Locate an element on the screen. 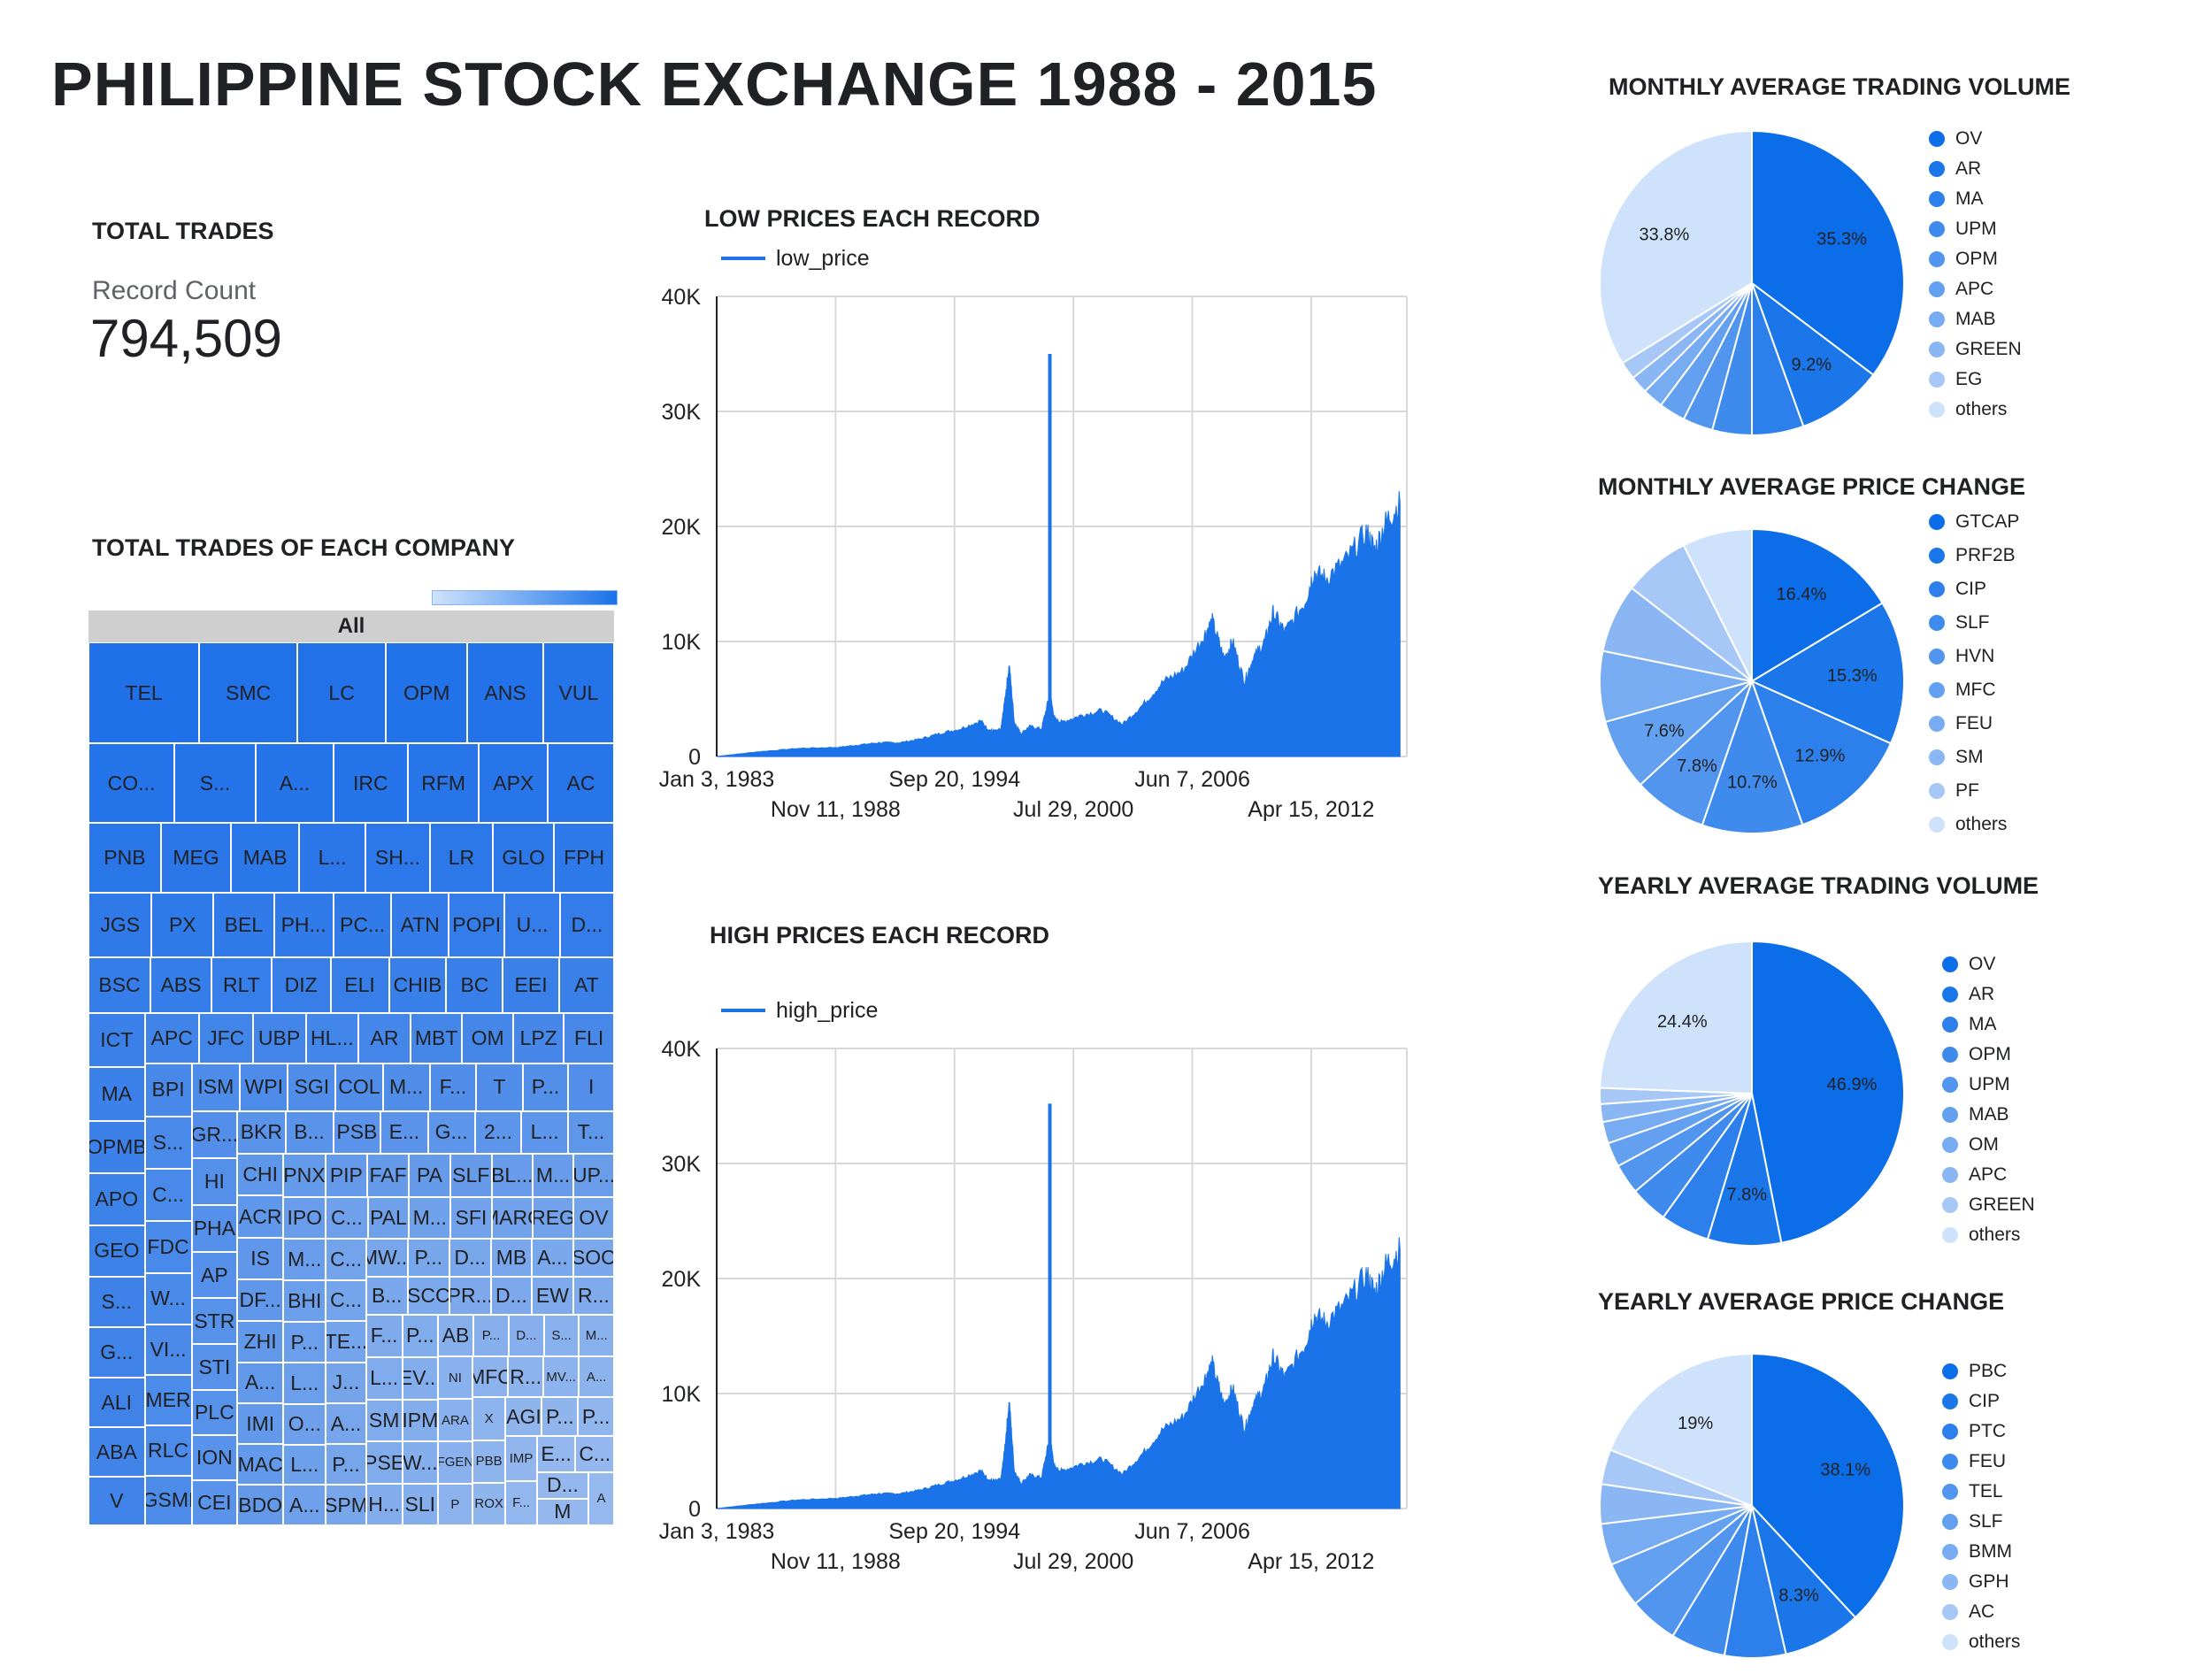 The width and height of the screenshot is (2212, 1674). treemap-cell: PSB is located at coordinates (357, 1132).